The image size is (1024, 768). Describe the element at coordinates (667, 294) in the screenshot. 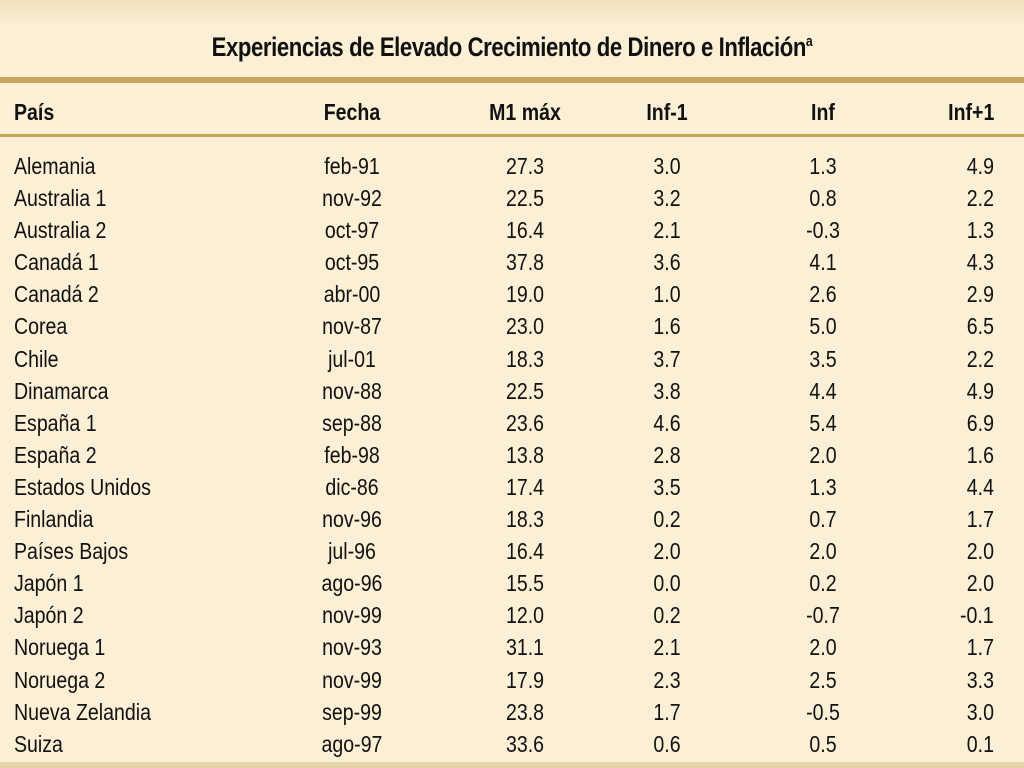

I see `cell-inf-minus-1: 1.0` at that location.